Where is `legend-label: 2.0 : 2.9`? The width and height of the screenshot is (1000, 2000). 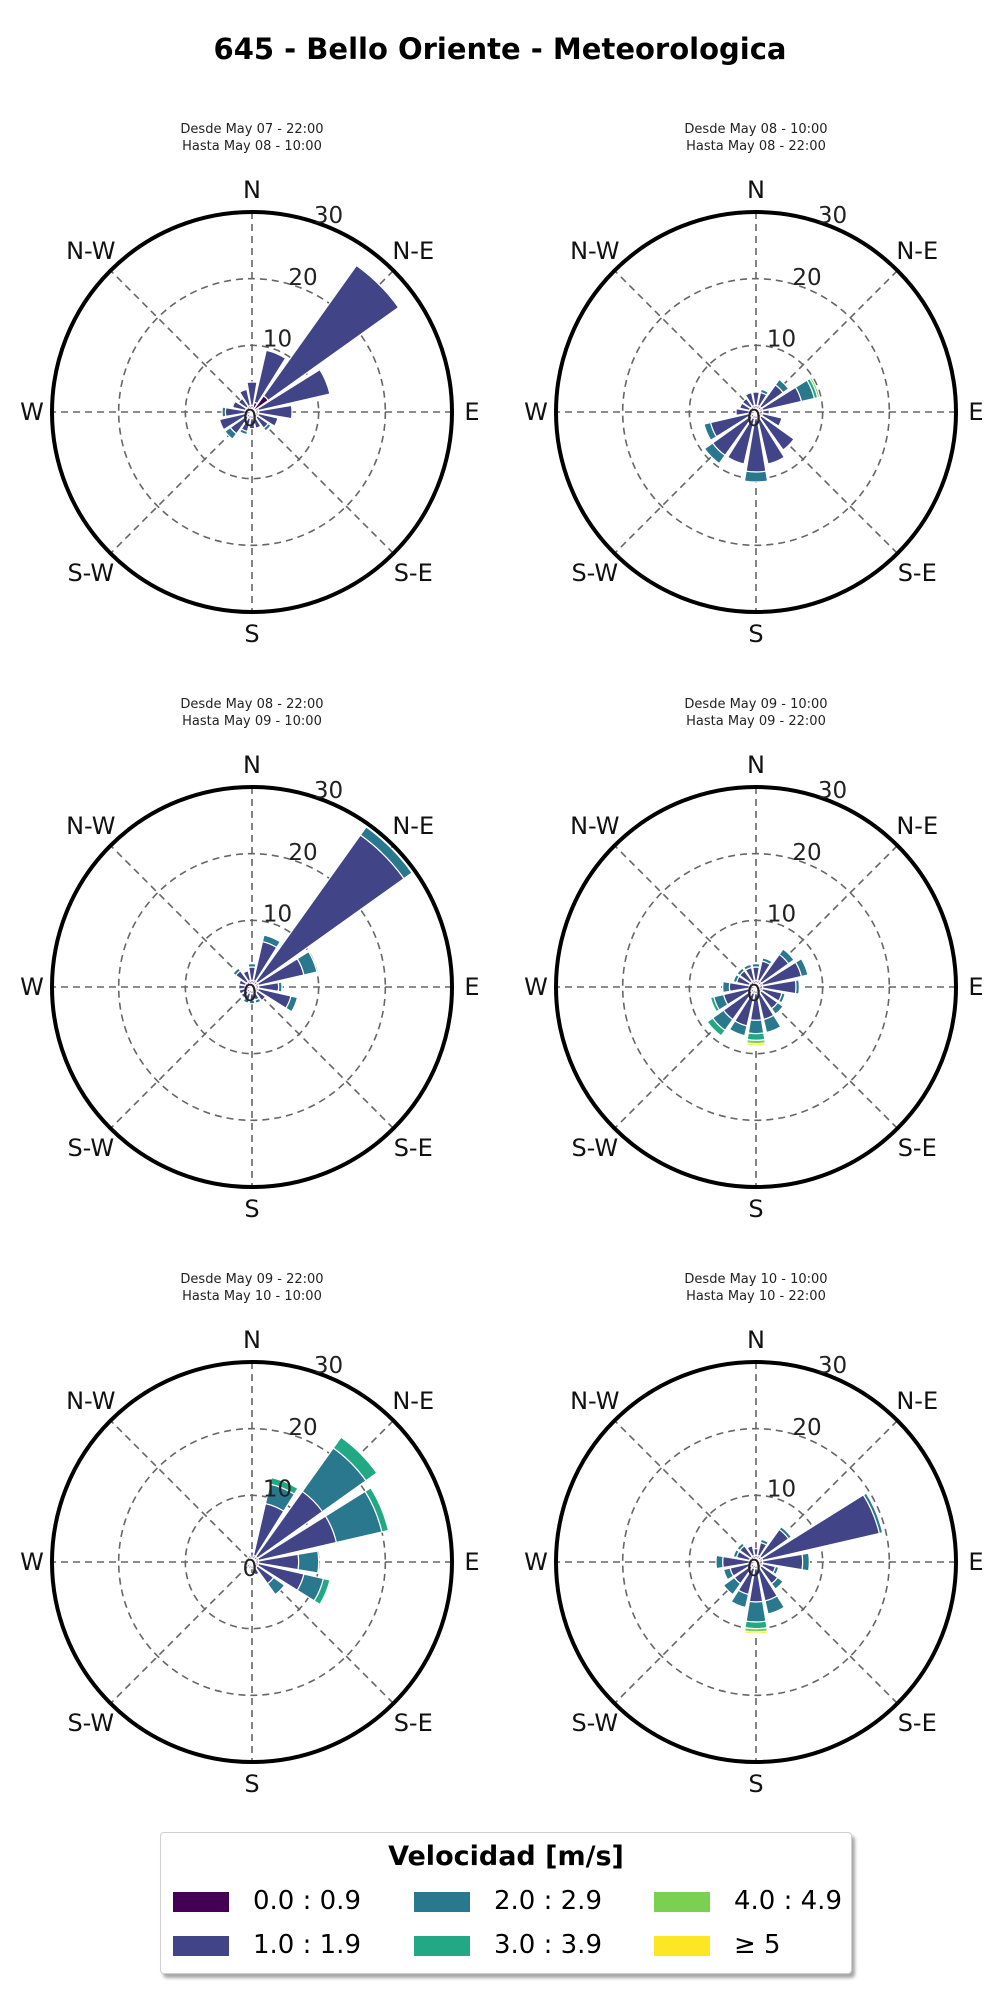
legend-label: 2.0 : 2.9 is located at coordinates (548, 1901).